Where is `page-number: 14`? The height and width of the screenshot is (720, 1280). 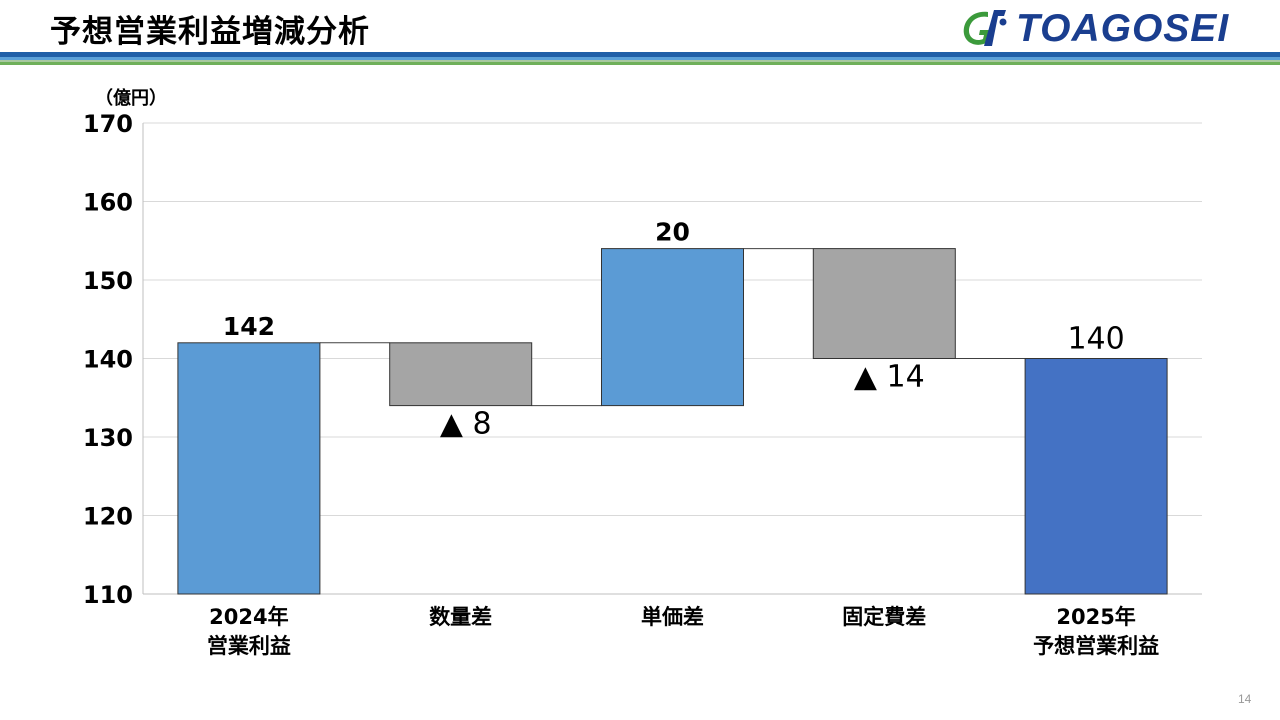
page-number: 14 is located at coordinates (1245, 699).